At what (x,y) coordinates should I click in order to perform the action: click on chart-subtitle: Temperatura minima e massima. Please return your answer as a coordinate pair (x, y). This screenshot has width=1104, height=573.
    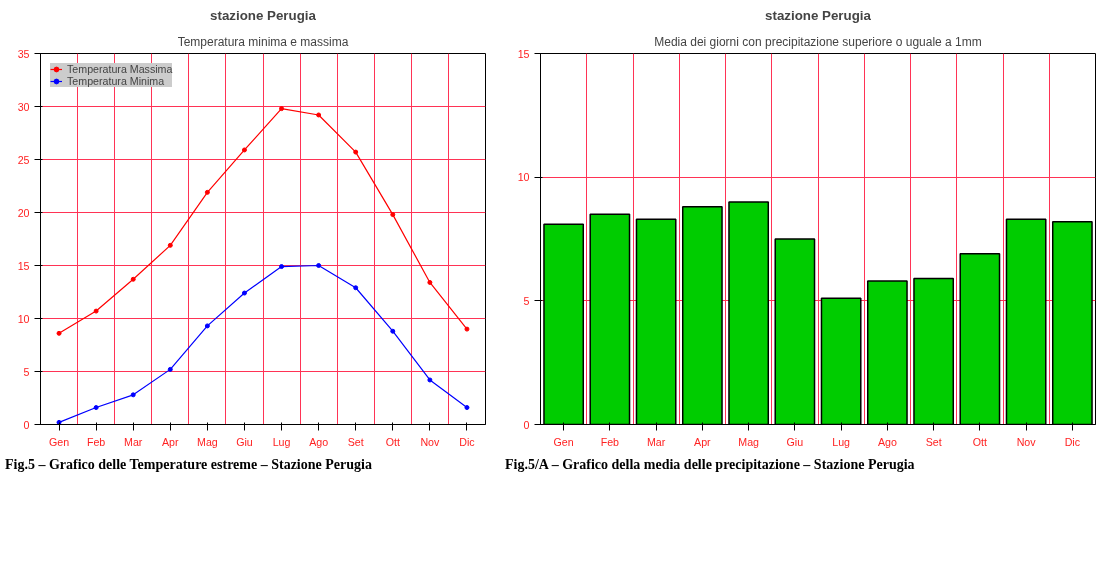
    Looking at the image, I should click on (263, 41).